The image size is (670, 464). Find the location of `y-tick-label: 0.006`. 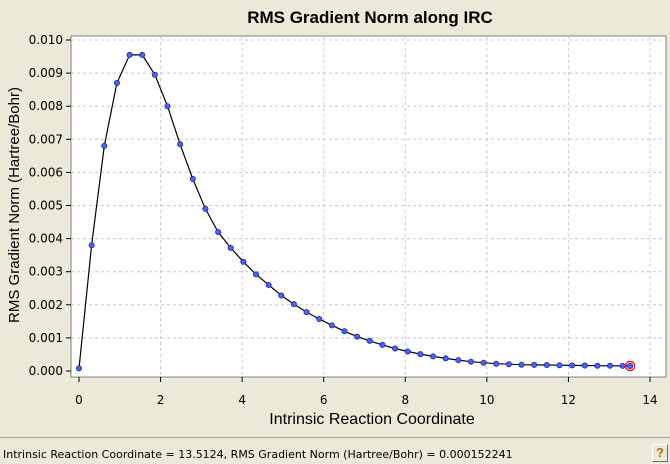

y-tick-label: 0.006 is located at coordinates (46, 172).